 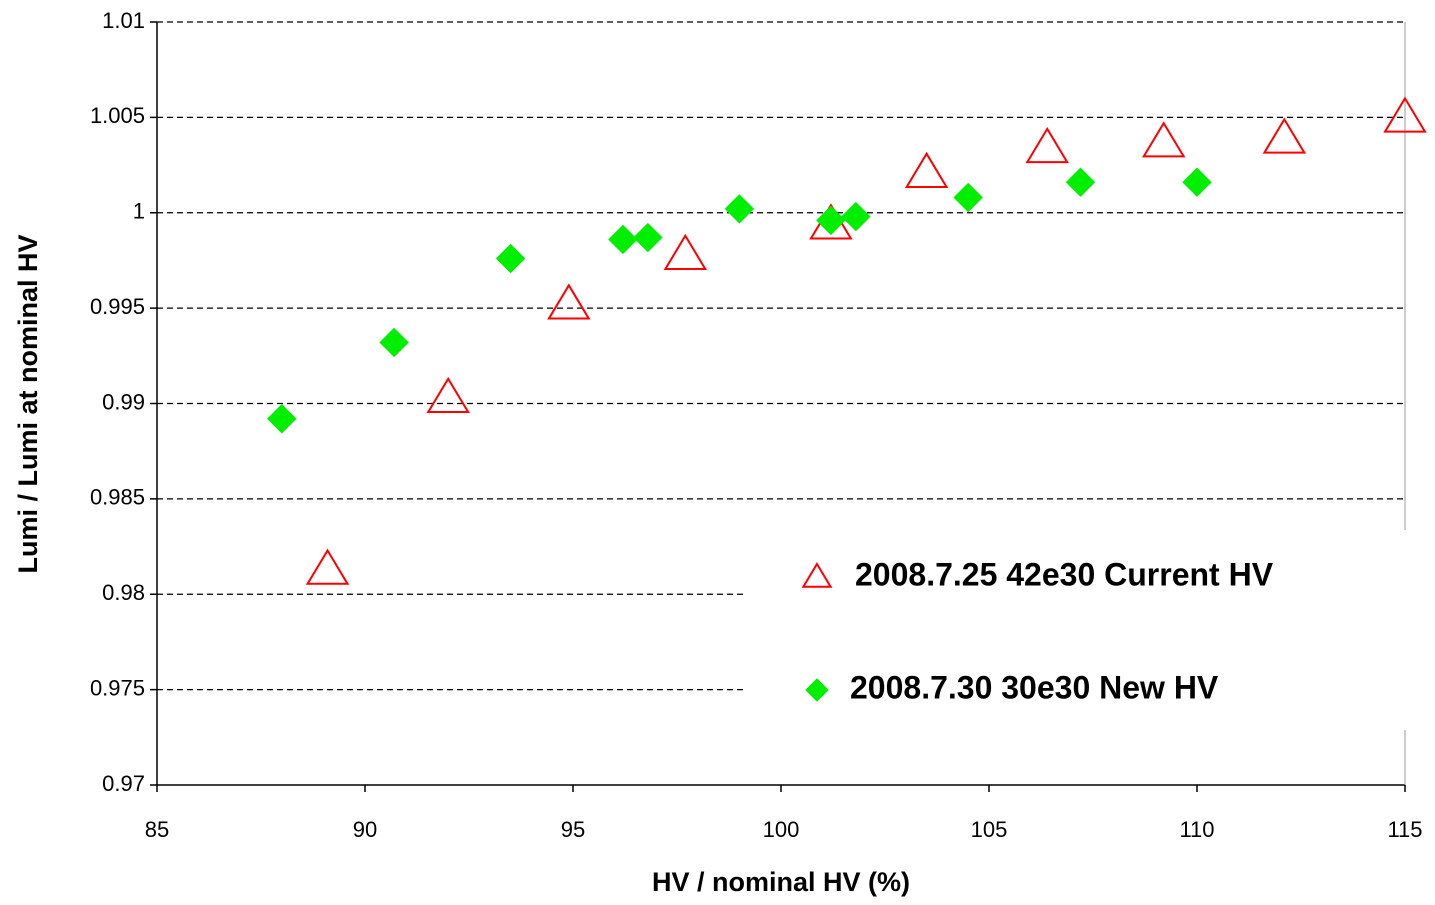 I want to click on y-tick-label: 0.995, so click(x=117, y=306).